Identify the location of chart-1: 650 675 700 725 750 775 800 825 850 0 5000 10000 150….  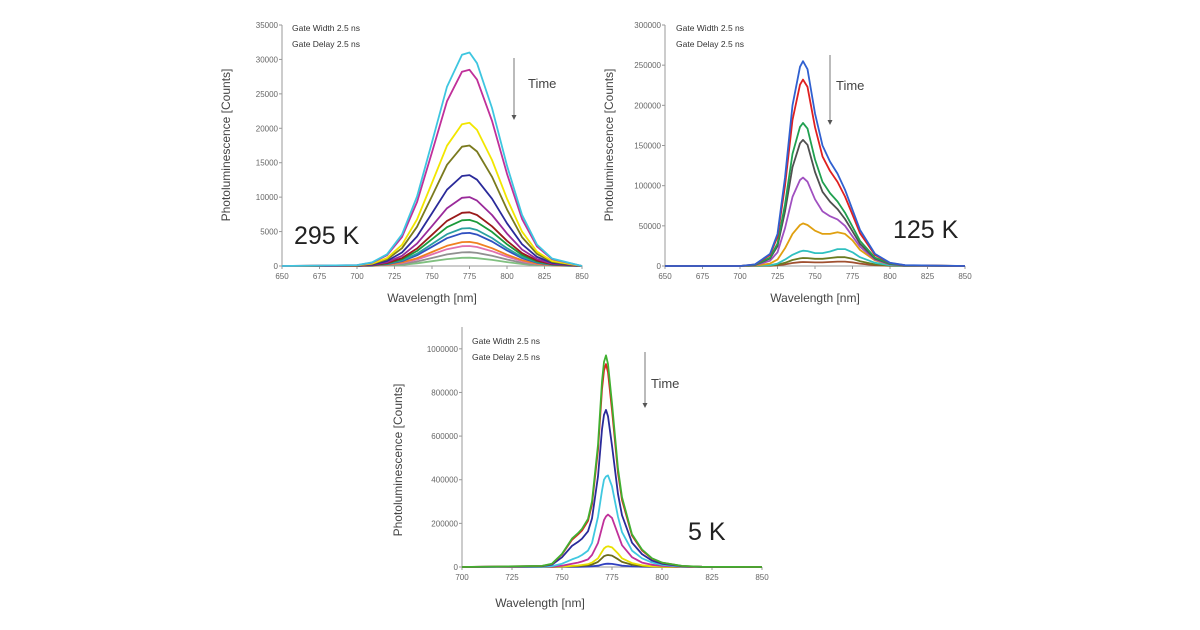
(404, 163).